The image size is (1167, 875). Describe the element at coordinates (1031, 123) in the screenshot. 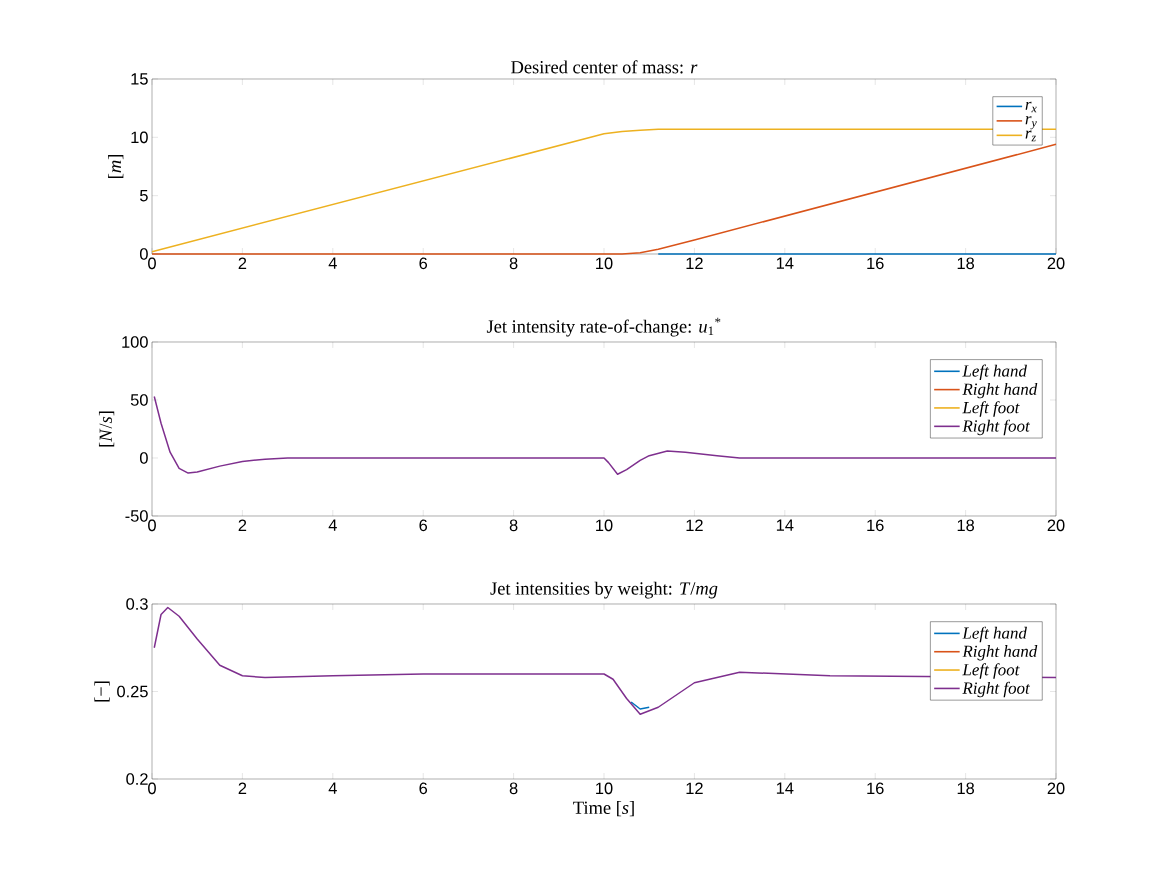

I see `legend-label: r$_{y}$` at that location.